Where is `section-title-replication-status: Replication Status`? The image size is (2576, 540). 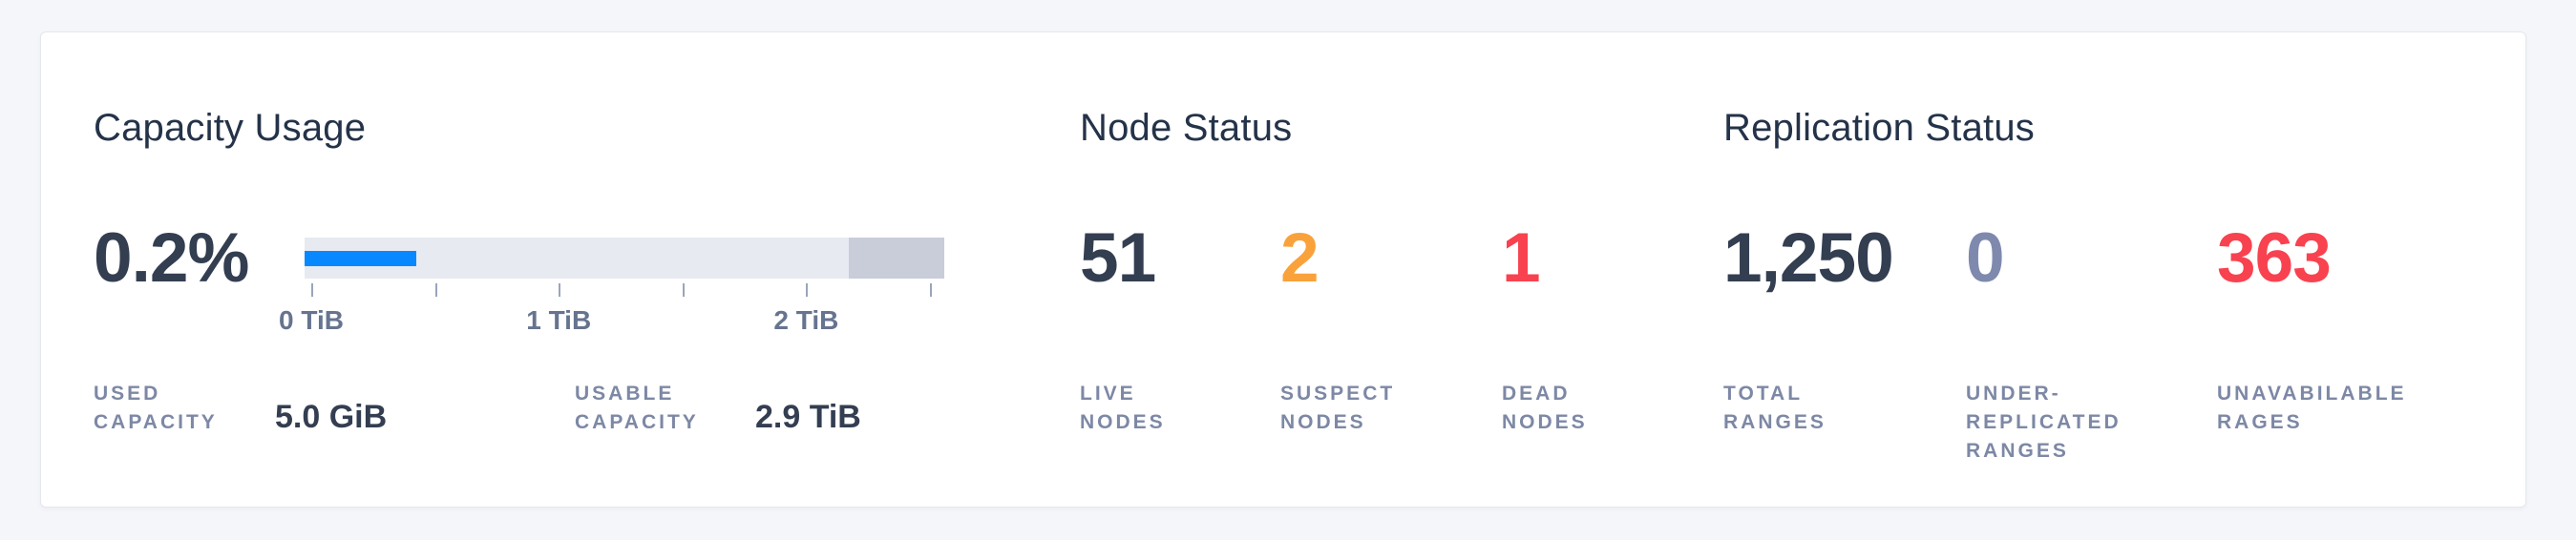 section-title-replication-status: Replication Status is located at coordinates (1879, 128).